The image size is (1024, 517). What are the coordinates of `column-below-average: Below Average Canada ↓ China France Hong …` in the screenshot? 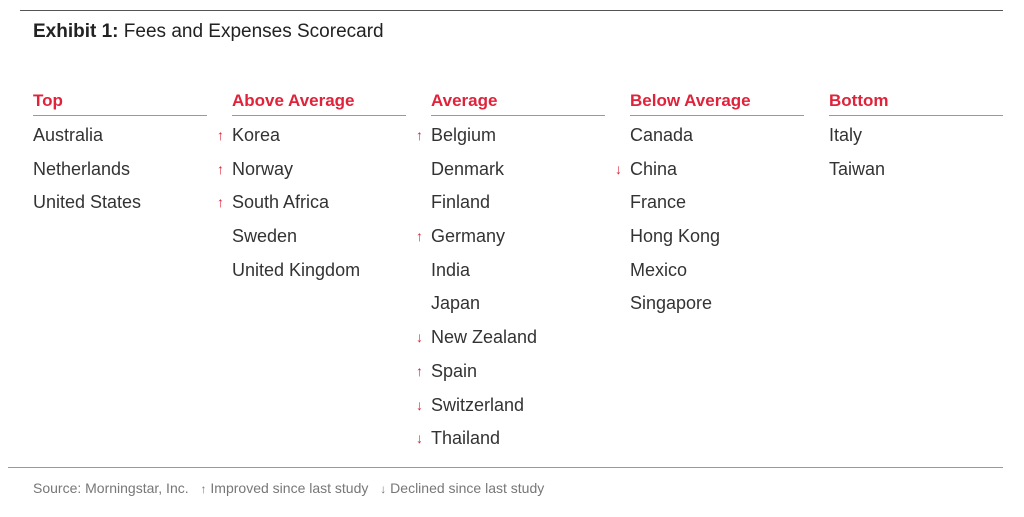 It's located at (709, 205).